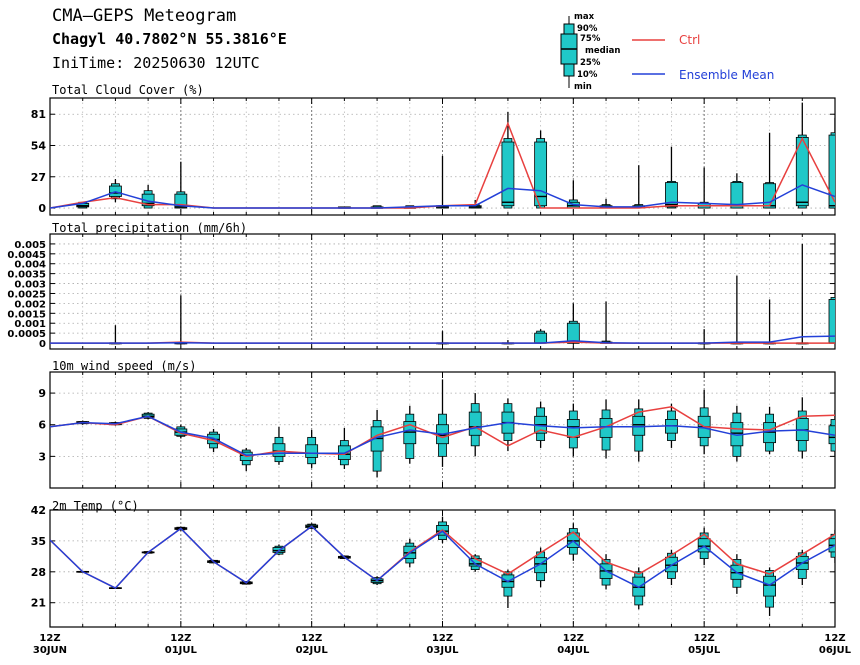  Describe the element at coordinates (38, 114) in the screenshot. I see `ytick-label: 81` at that location.